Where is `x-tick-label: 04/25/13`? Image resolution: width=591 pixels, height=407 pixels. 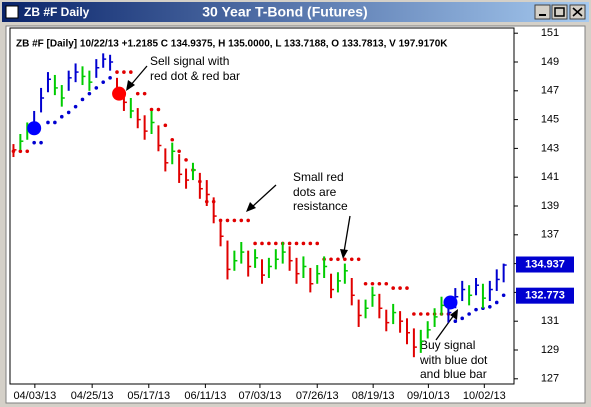 x-tick-label: 04/25/13 is located at coordinates (92, 396).